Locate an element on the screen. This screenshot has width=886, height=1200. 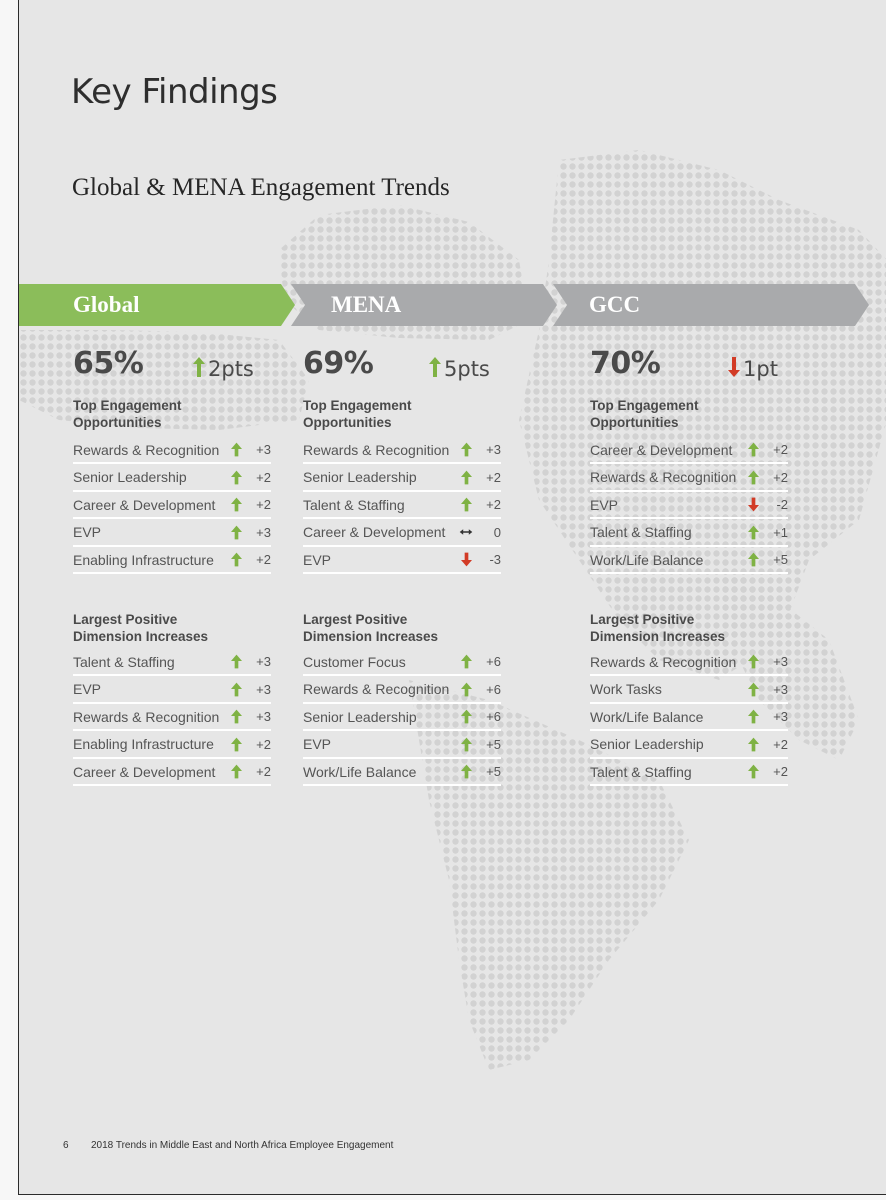
top-opportunity-row: EVP -3 is located at coordinates (402, 560).